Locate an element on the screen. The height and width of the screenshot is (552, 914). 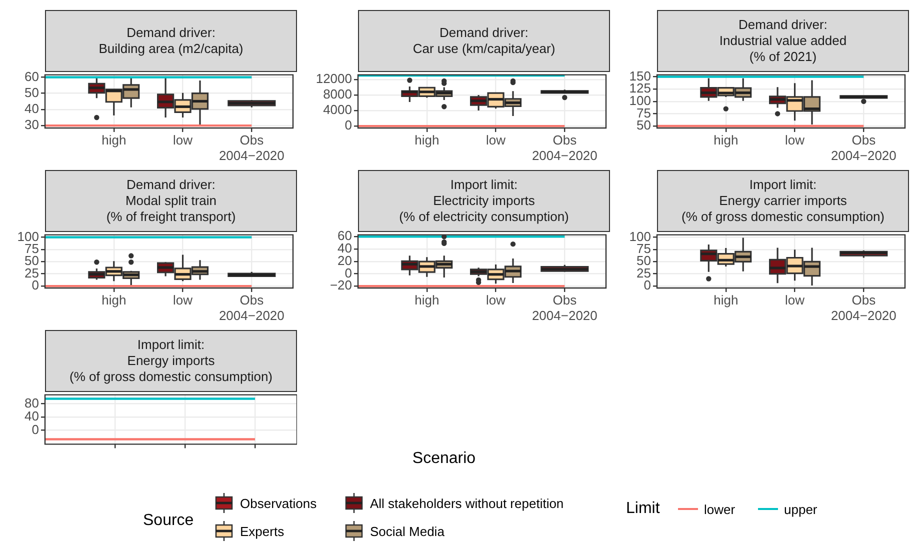
y-tick-label: −20 is located at coordinates (341, 285).